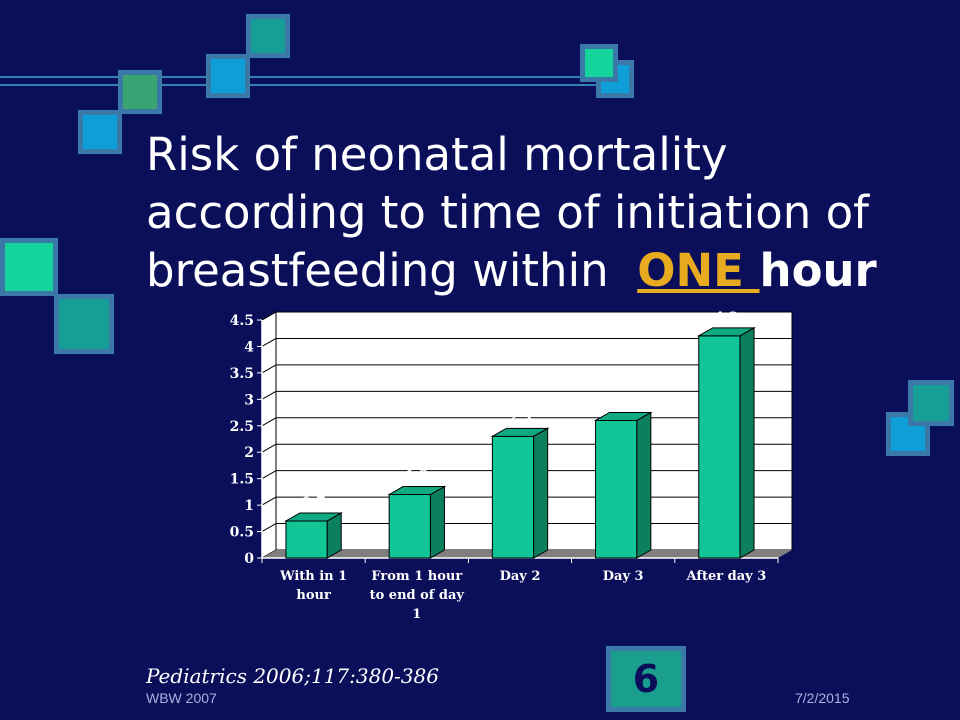  I want to click on y-tick-label: 0, so click(249, 559).